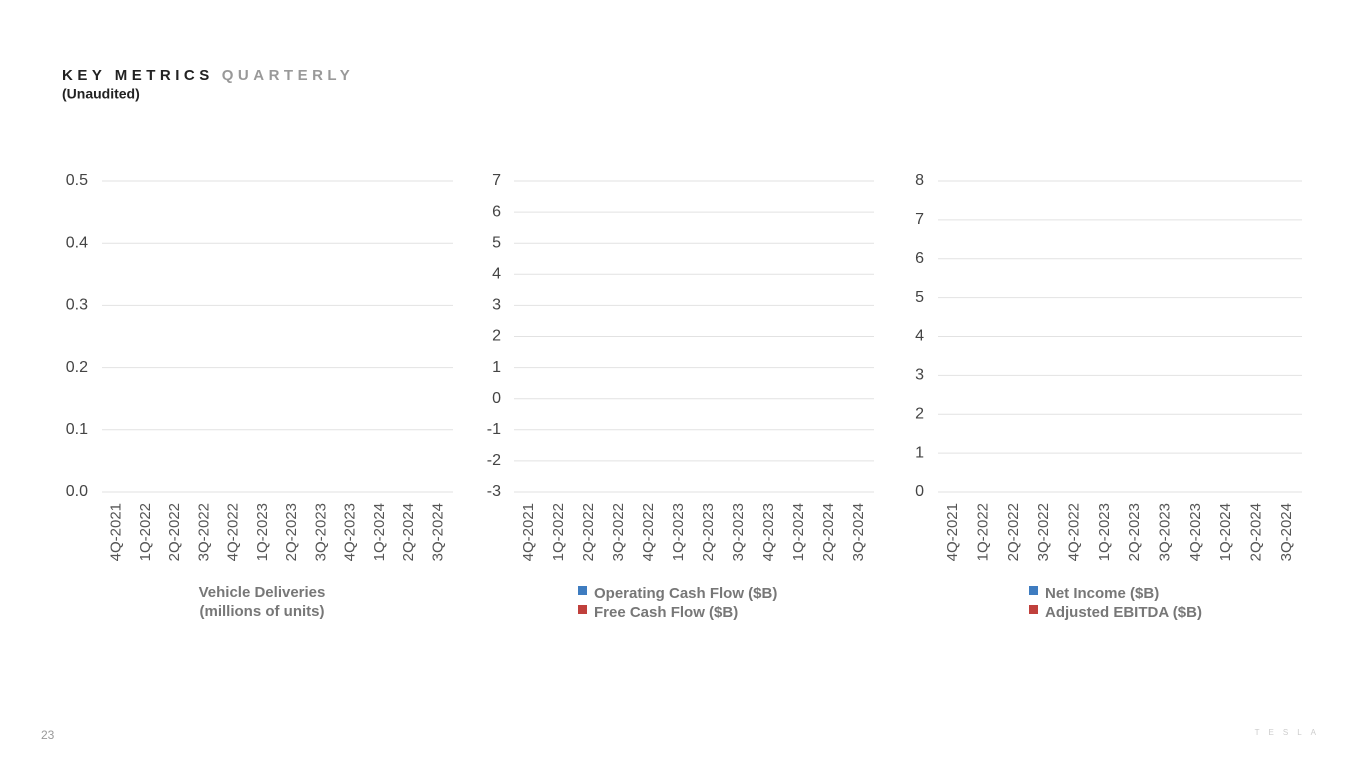 The width and height of the screenshot is (1365, 768). What do you see at coordinates (77, 180) in the screenshot?
I see `y-tick-label: 0.5` at bounding box center [77, 180].